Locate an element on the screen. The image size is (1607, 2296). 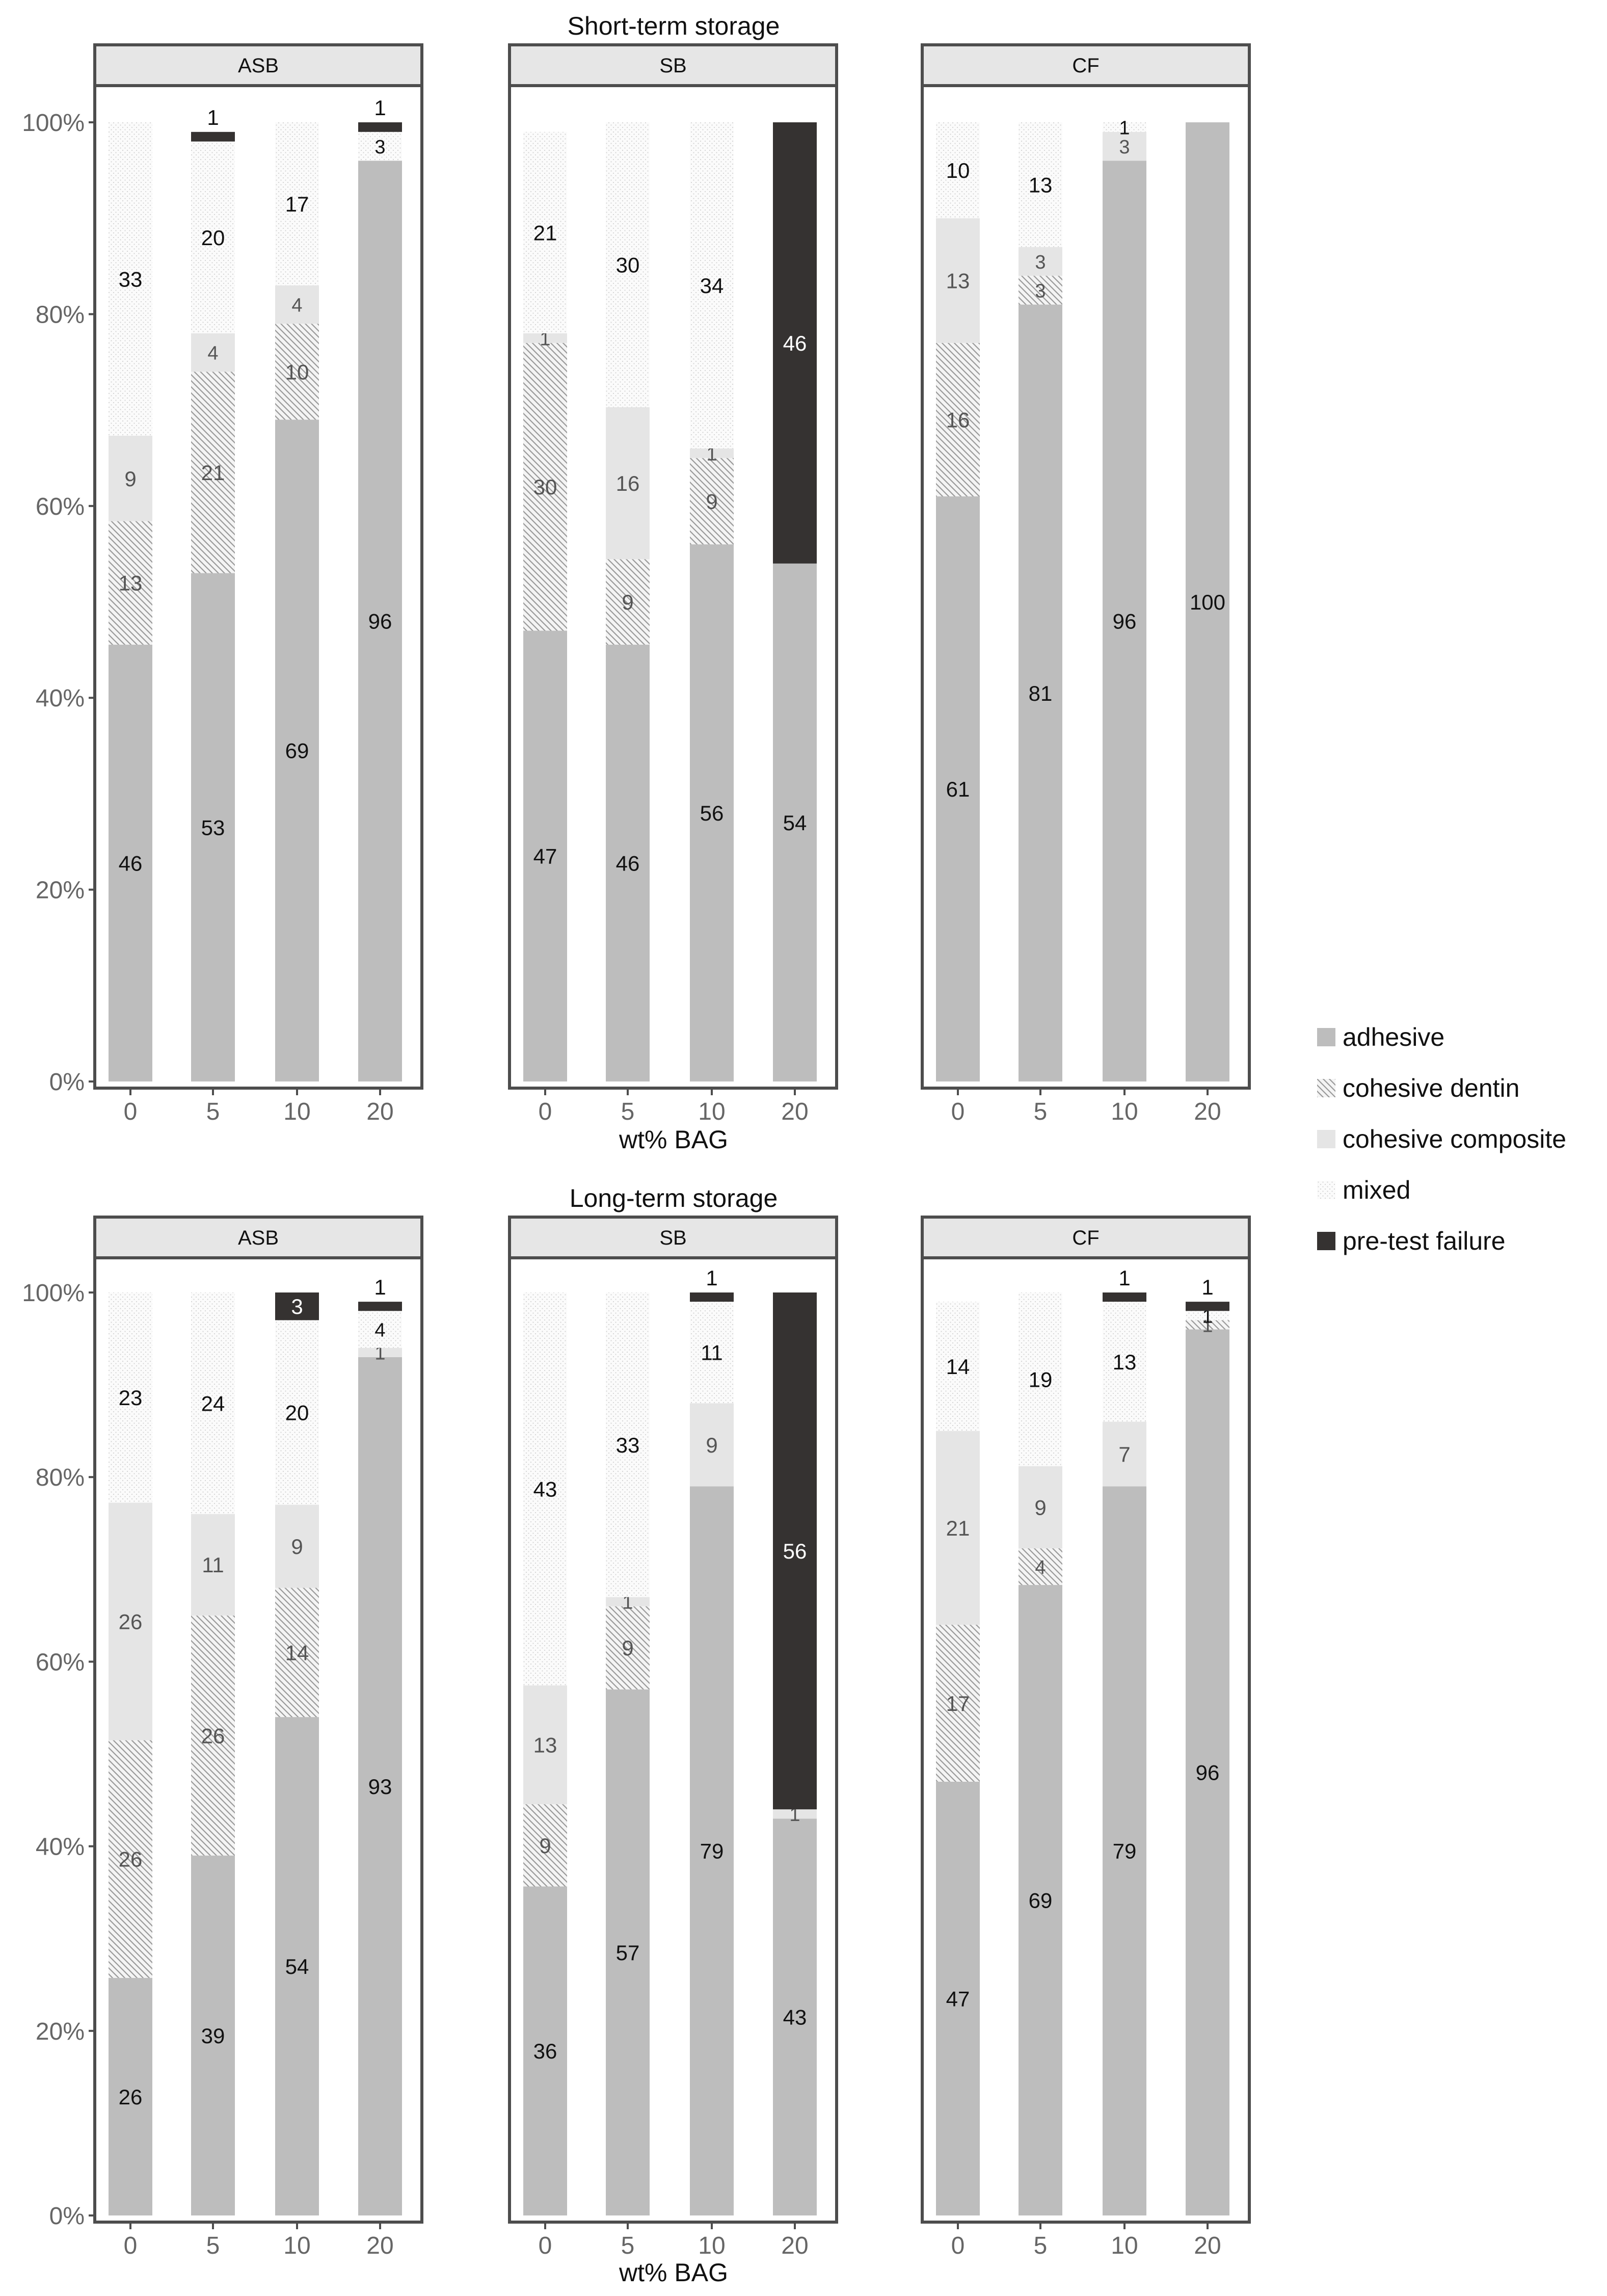
bar-long-term-storage-sb-5-cohesive-composite is located at coordinates (628, 1601).